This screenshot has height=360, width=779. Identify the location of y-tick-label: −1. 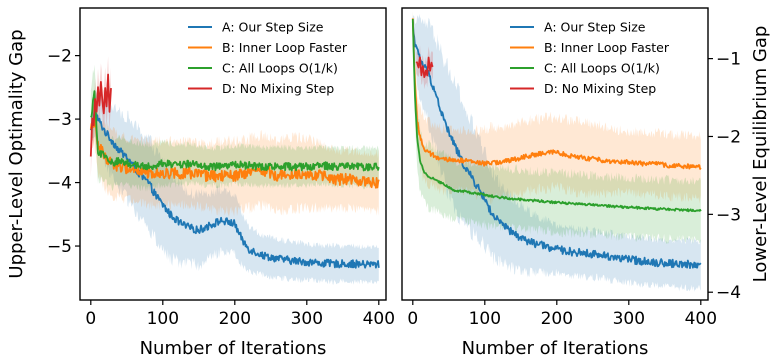
(728, 60).